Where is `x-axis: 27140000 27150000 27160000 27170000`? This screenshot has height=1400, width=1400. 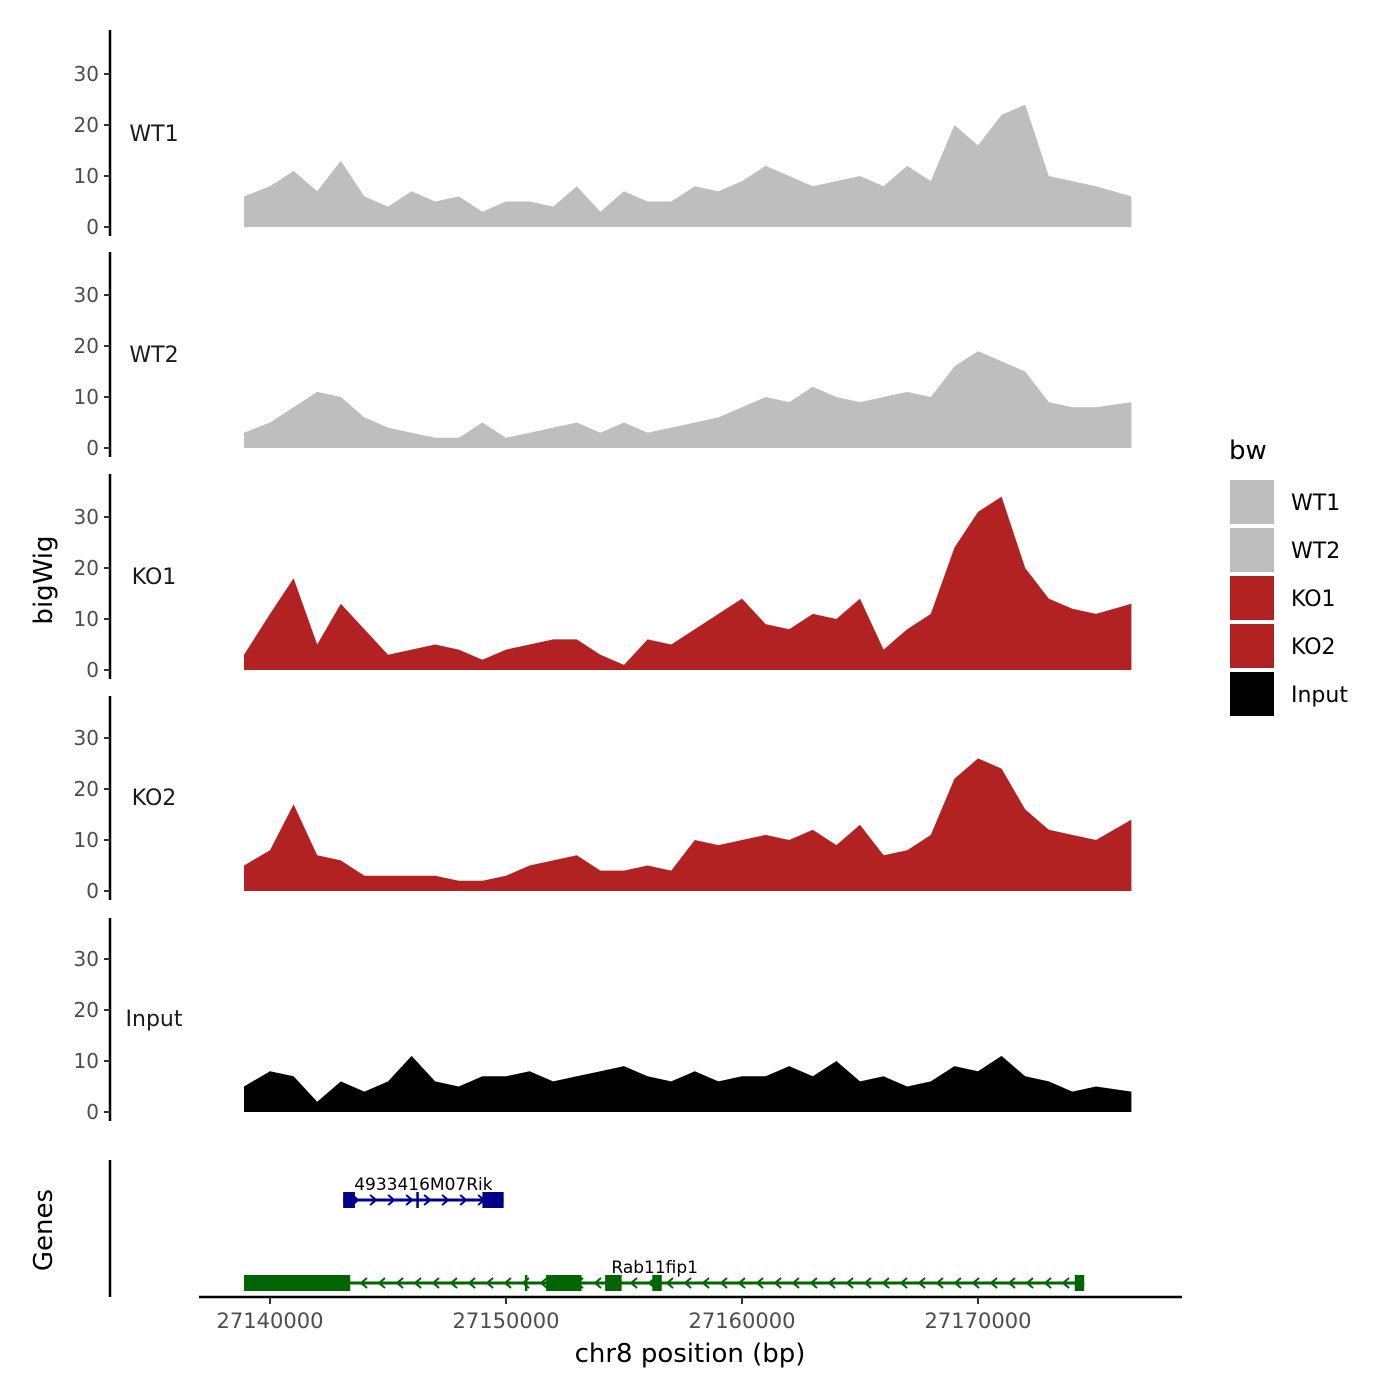 x-axis: 27140000 27150000 27160000 27170000 is located at coordinates (690, 1314).